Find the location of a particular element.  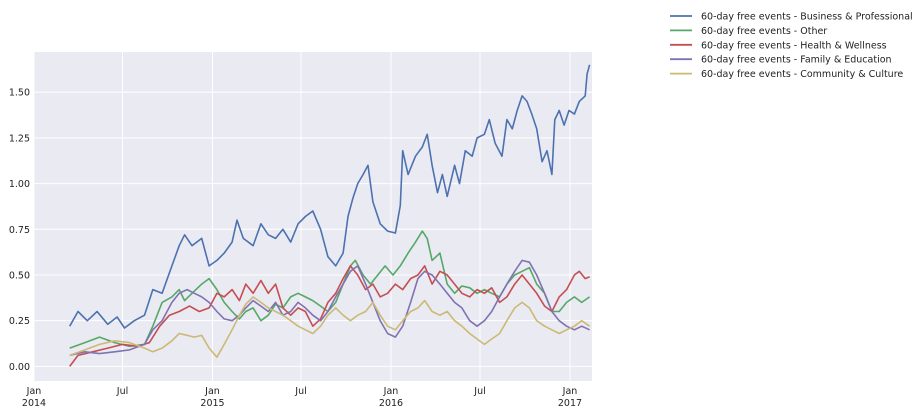

legend-label: 60-day free events - Family & Education is located at coordinates (796, 60).